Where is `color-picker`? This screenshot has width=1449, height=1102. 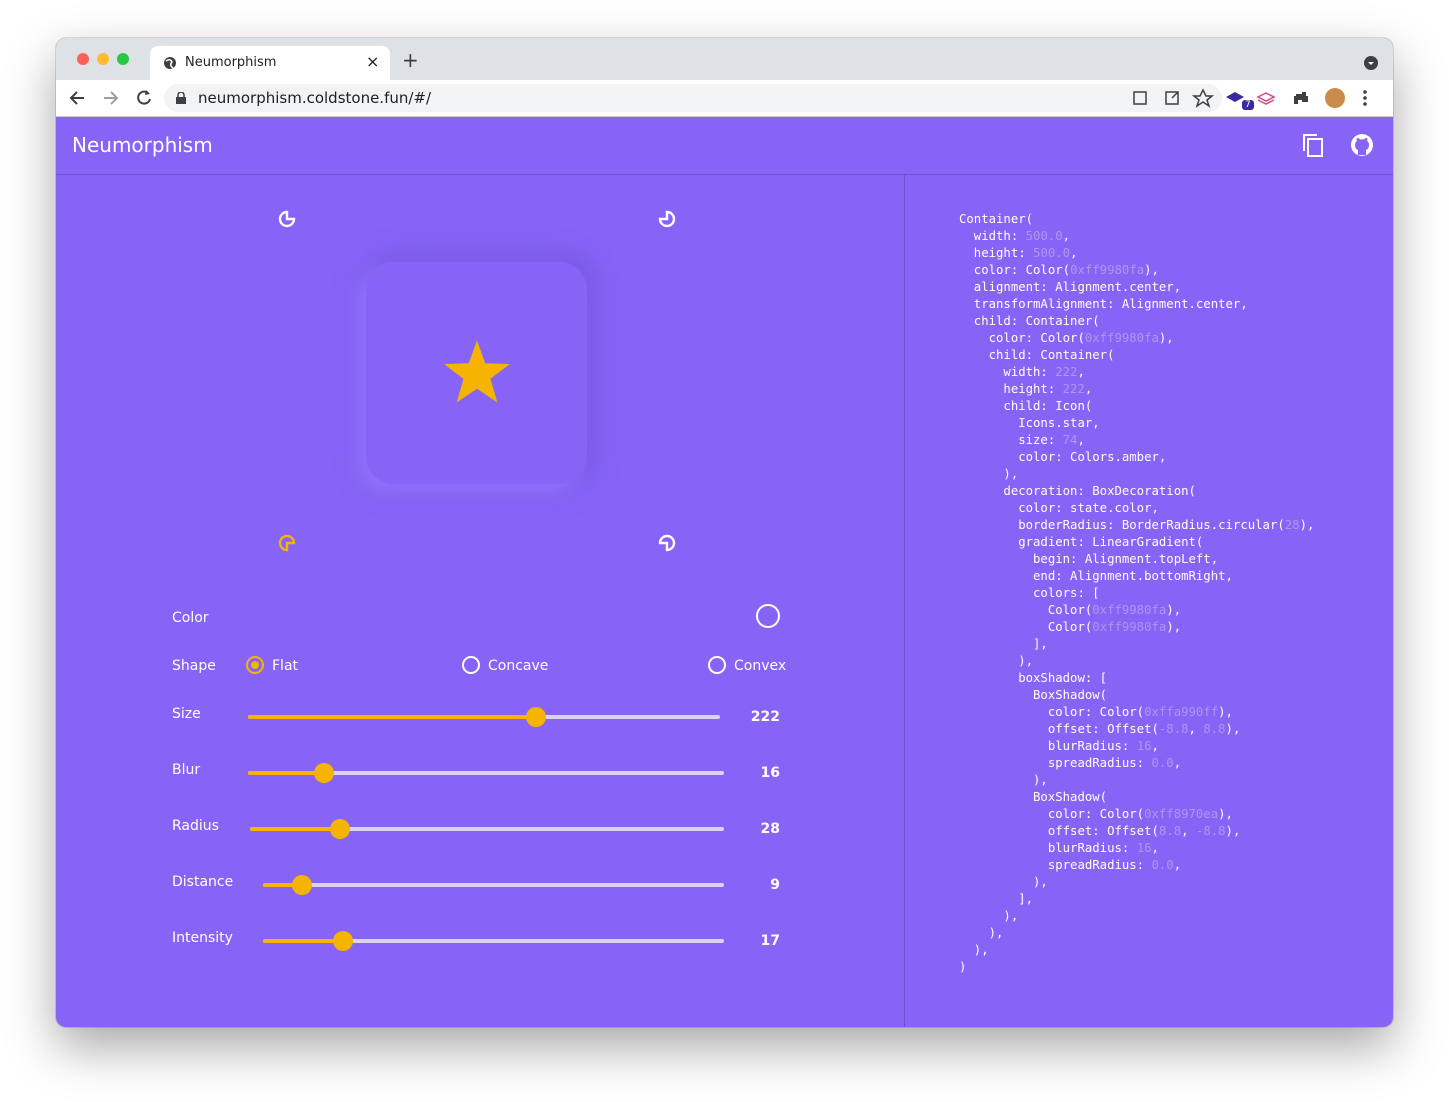
color-picker is located at coordinates (768, 616).